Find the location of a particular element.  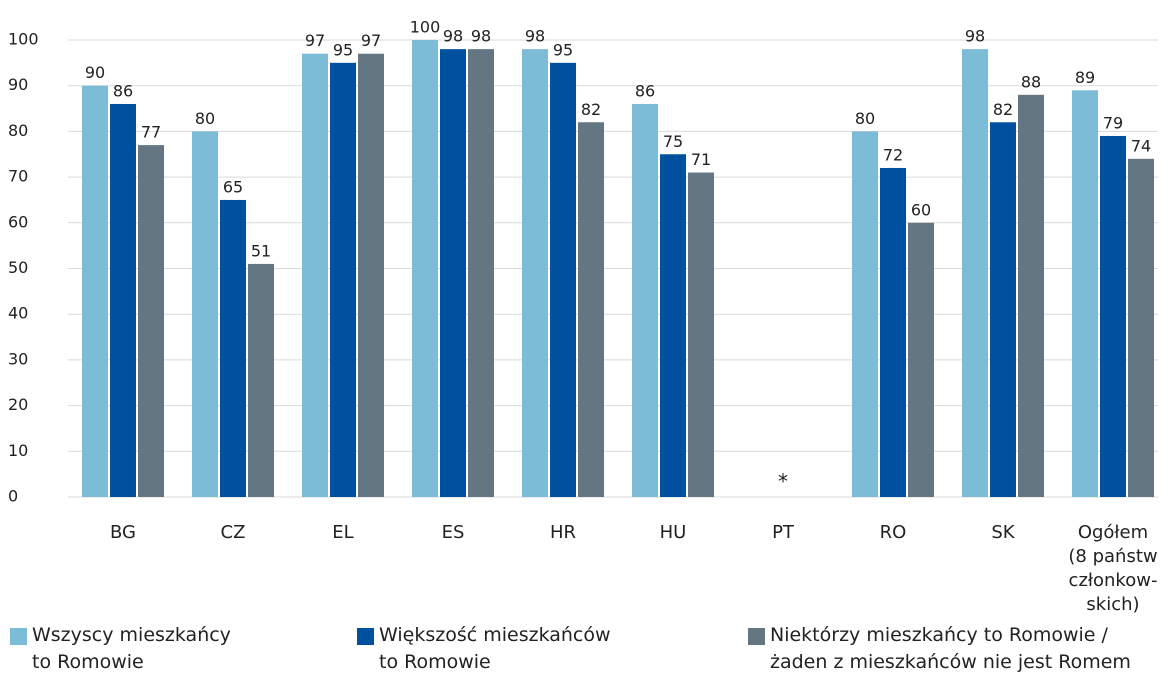

y-tick-label: 90 is located at coordinates (18, 84).